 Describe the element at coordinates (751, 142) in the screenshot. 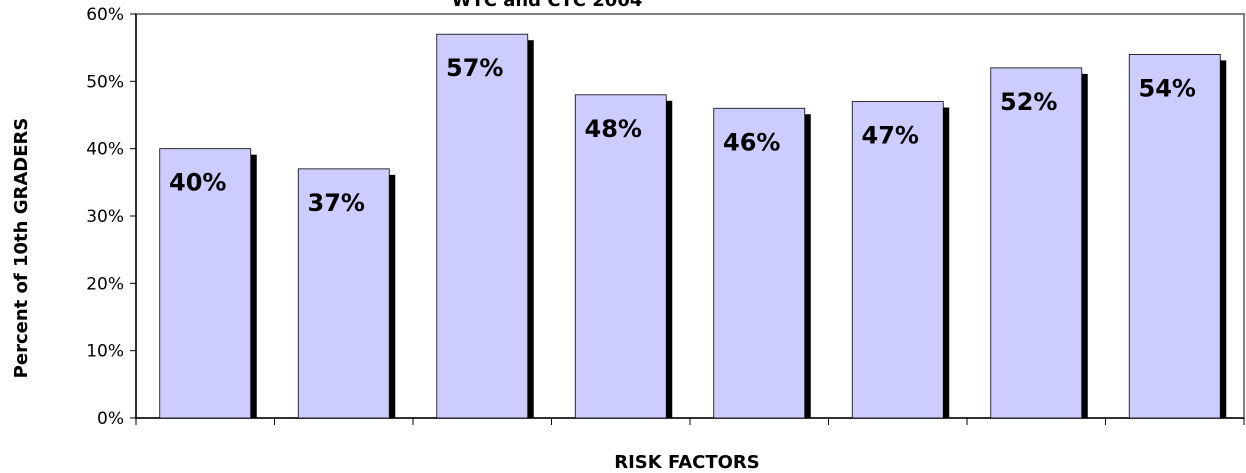

I see `bar-value-label: 46%` at that location.